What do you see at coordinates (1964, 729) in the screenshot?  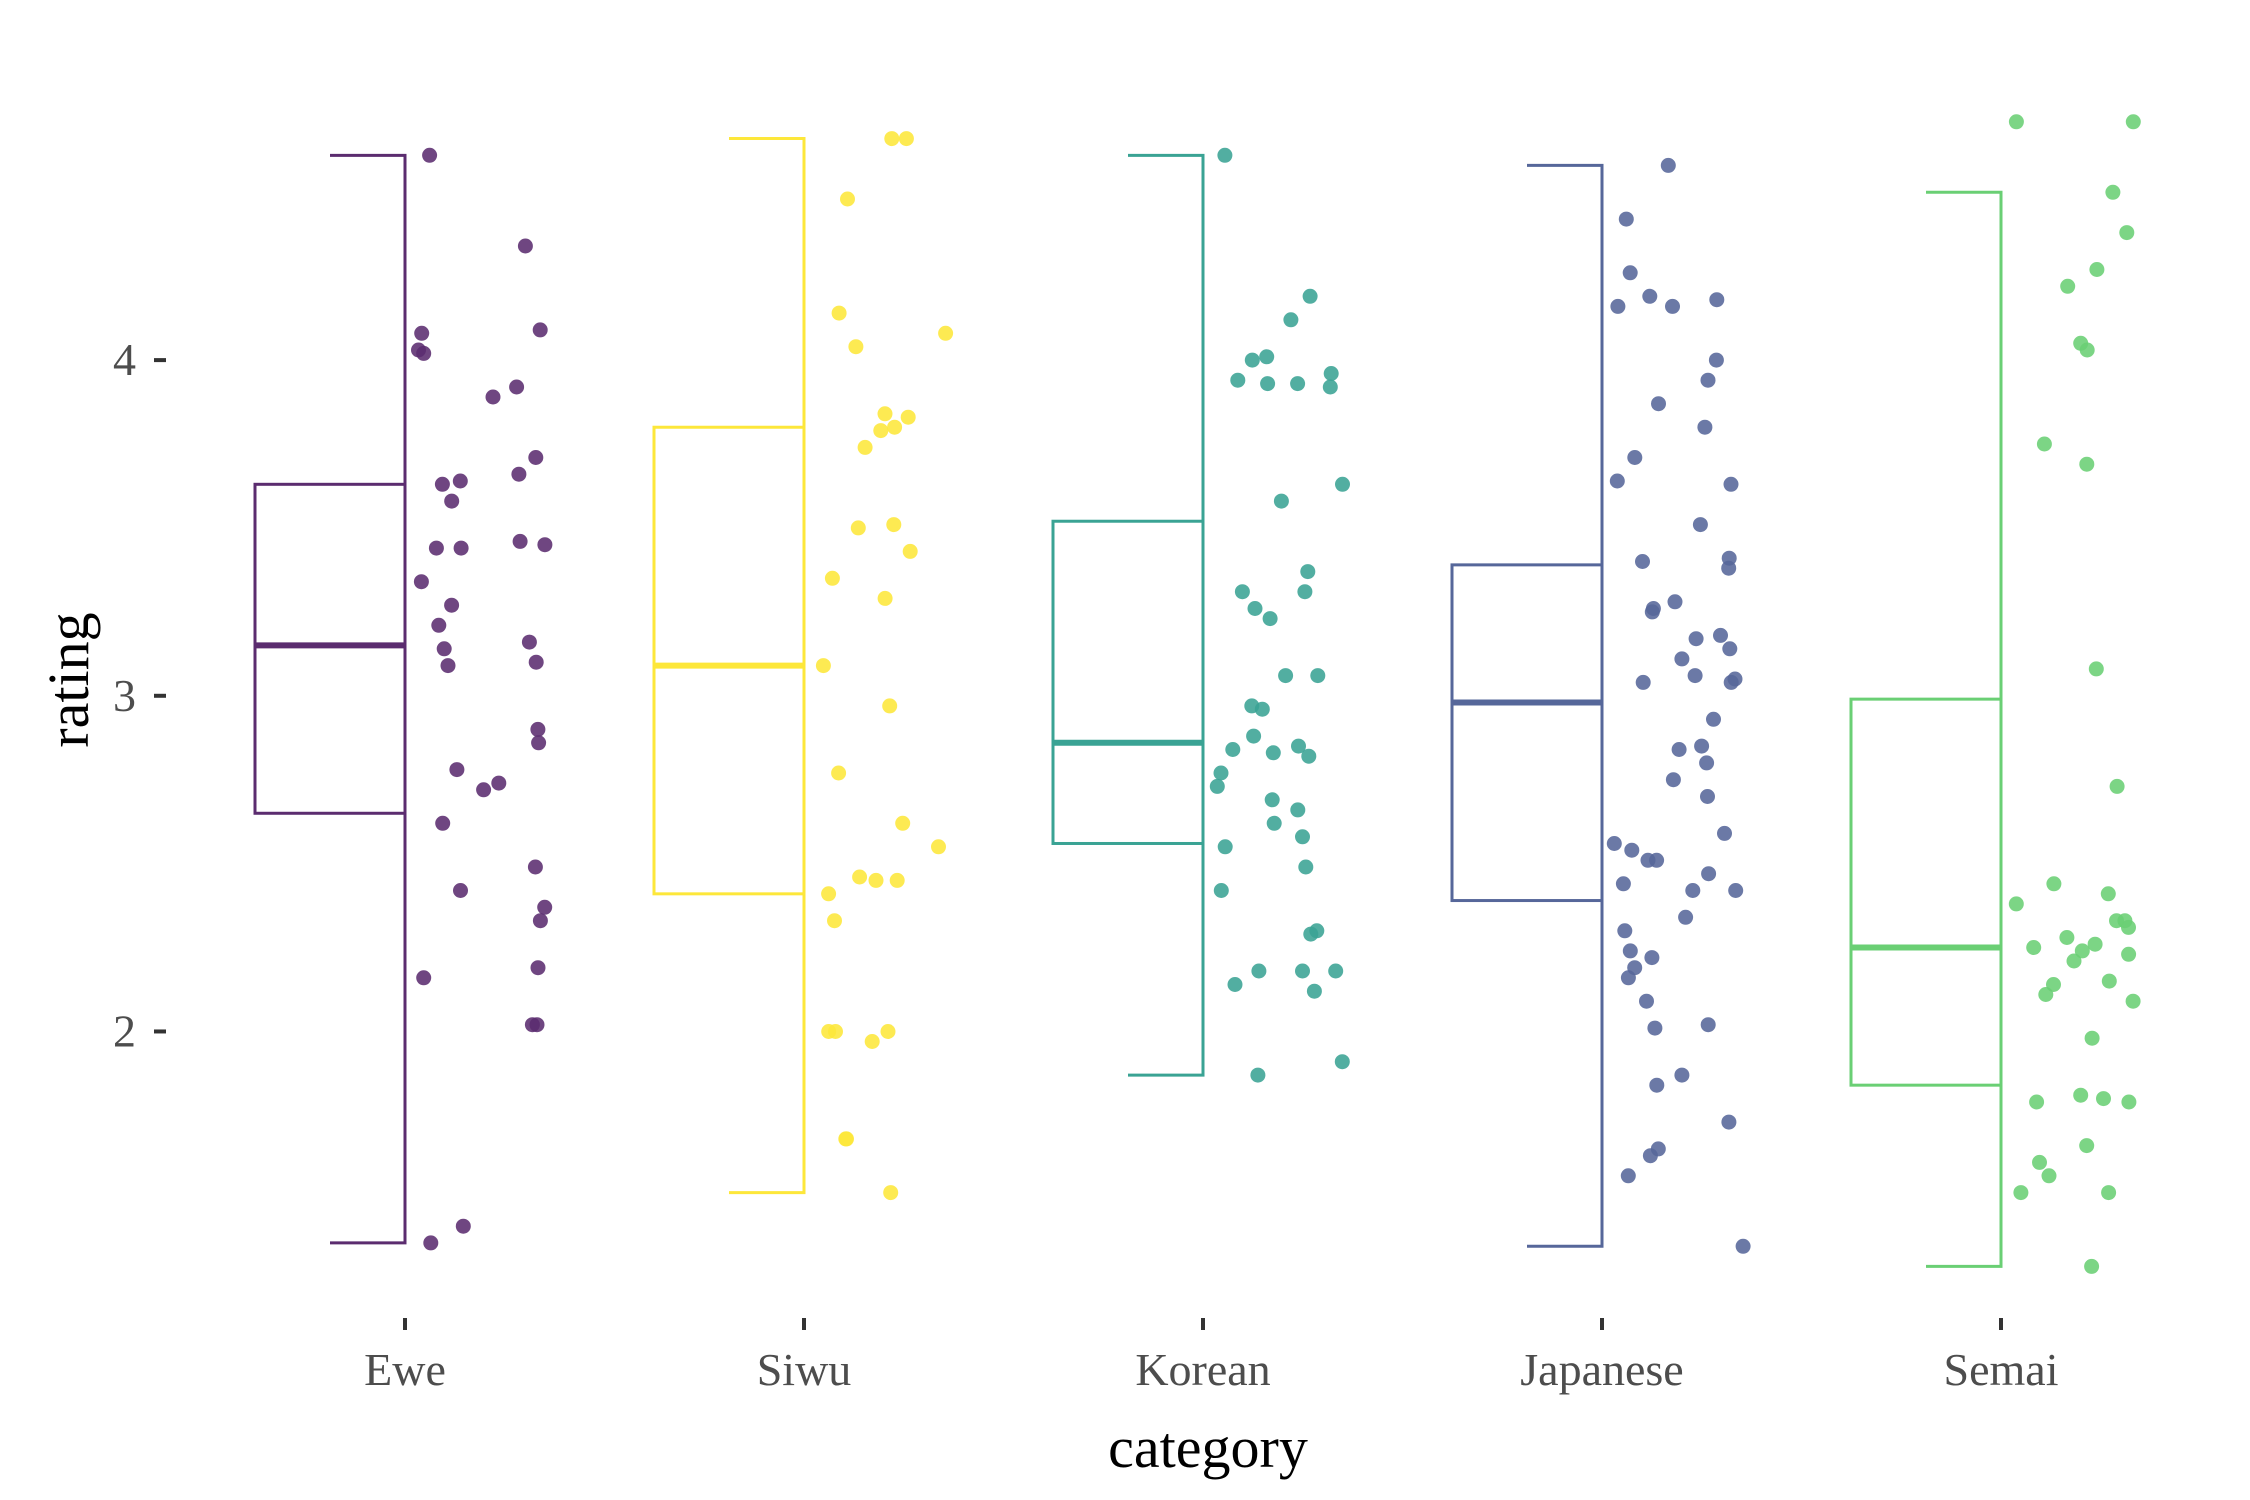 I see `whisker-semai` at bounding box center [1964, 729].